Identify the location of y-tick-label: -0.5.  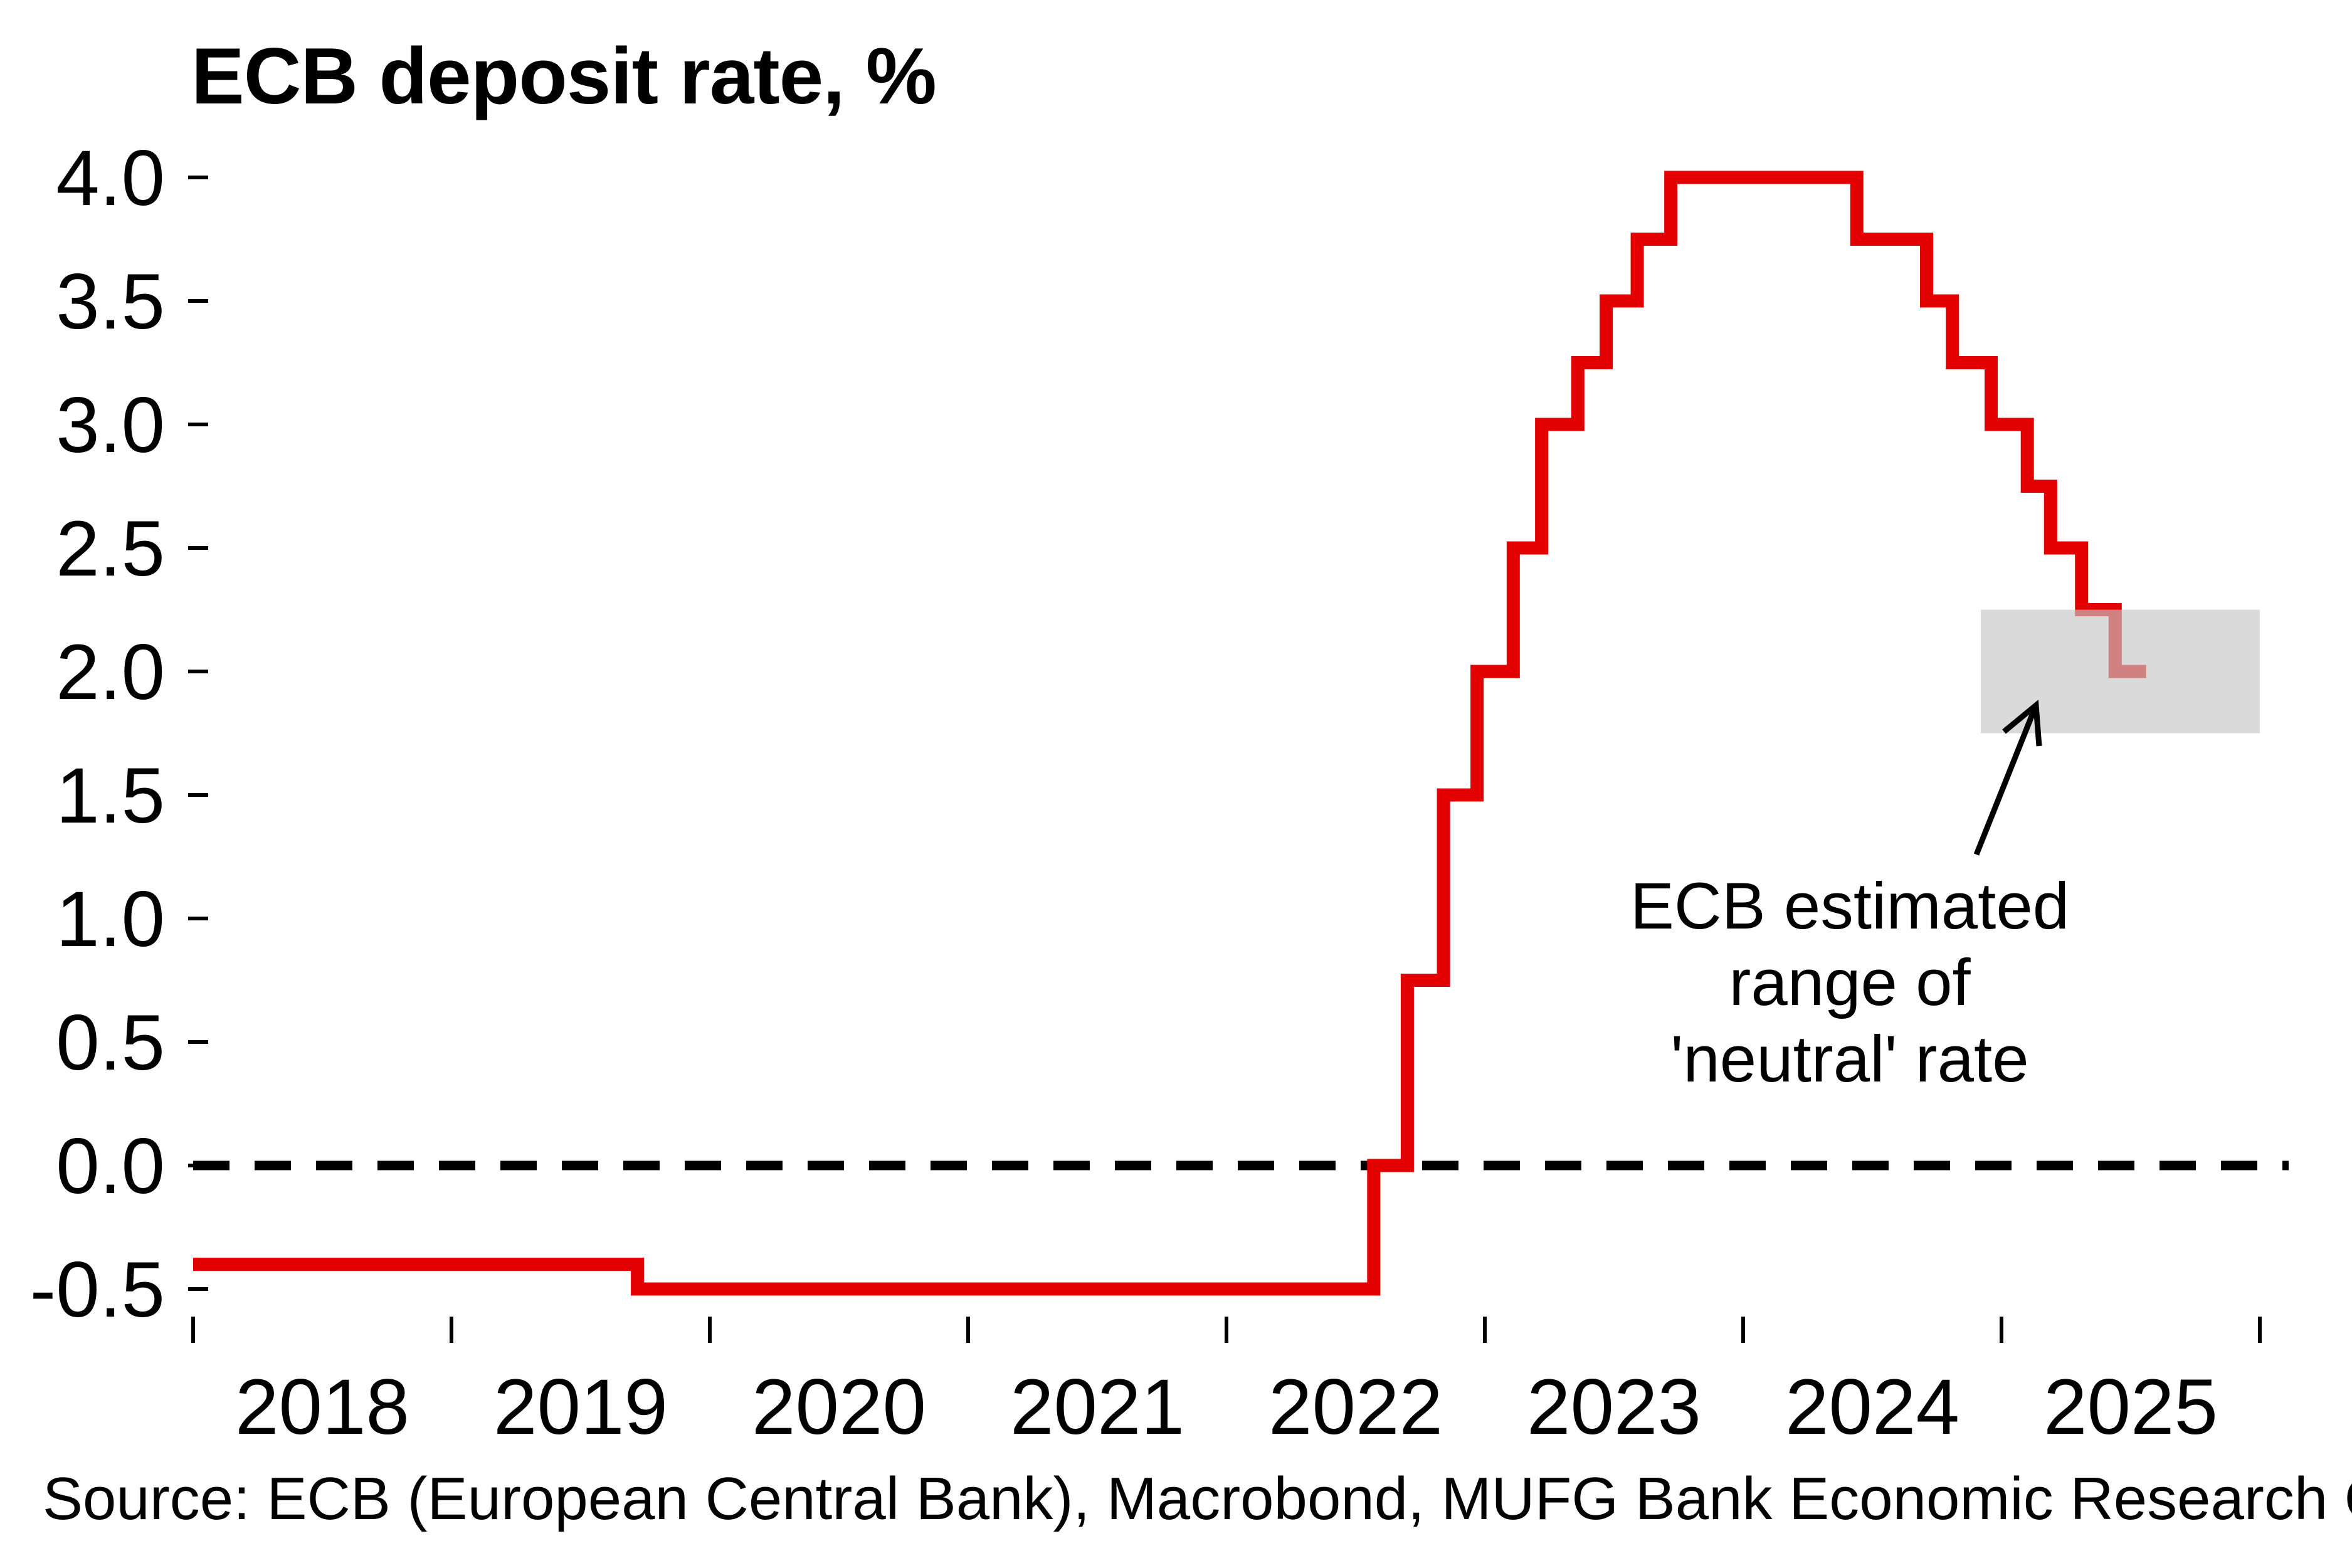
(97, 1290).